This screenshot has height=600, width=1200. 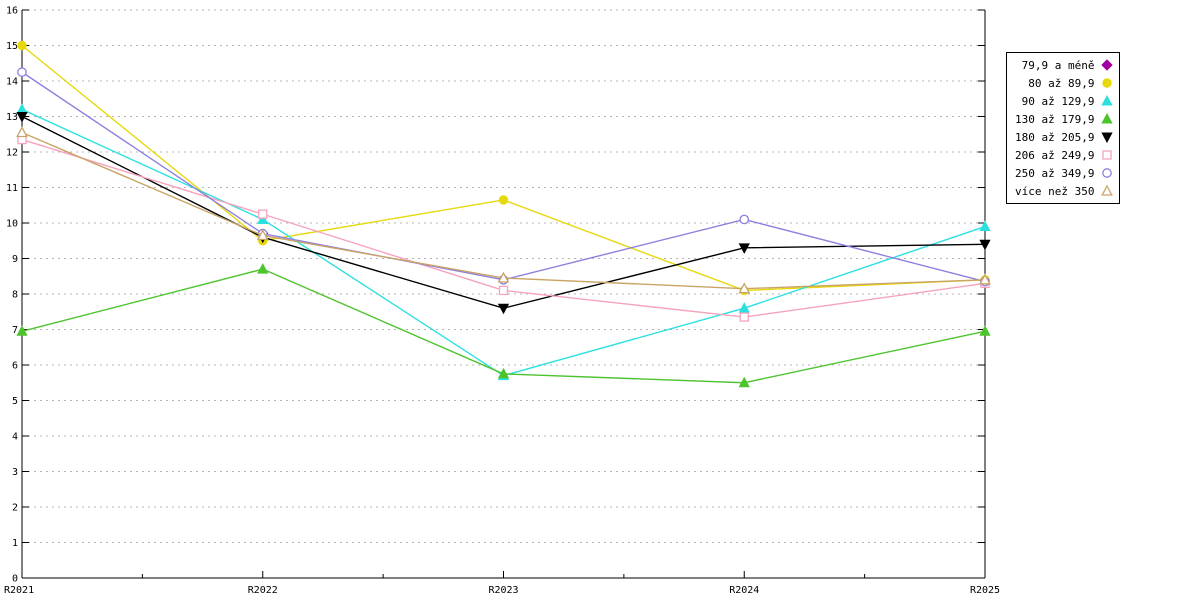 I want to click on legend-item-2: 80 až 89,9, so click(x=1064, y=83).